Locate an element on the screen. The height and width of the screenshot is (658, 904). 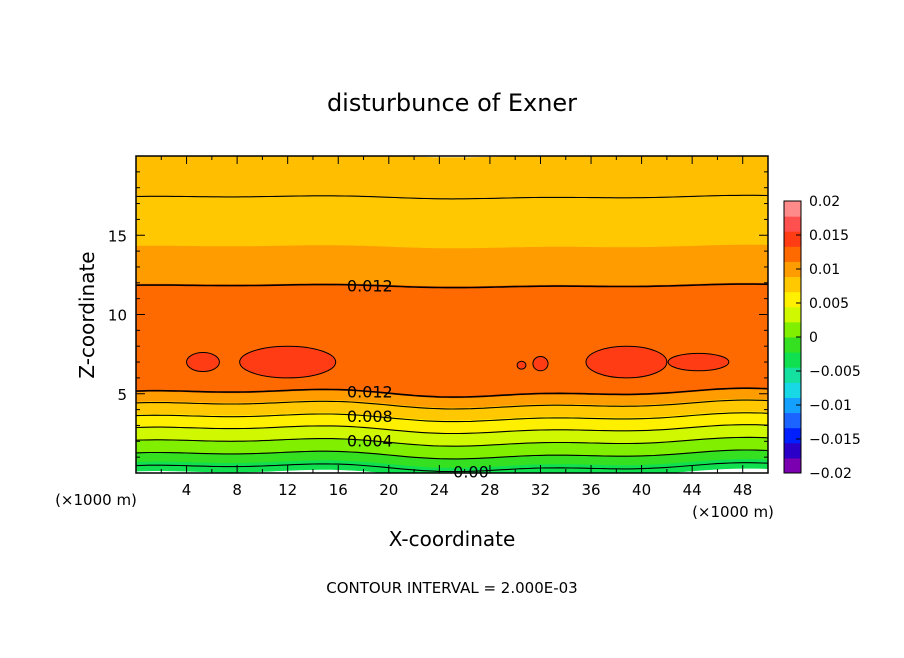
x-tick-label: 16 is located at coordinates (338, 490).